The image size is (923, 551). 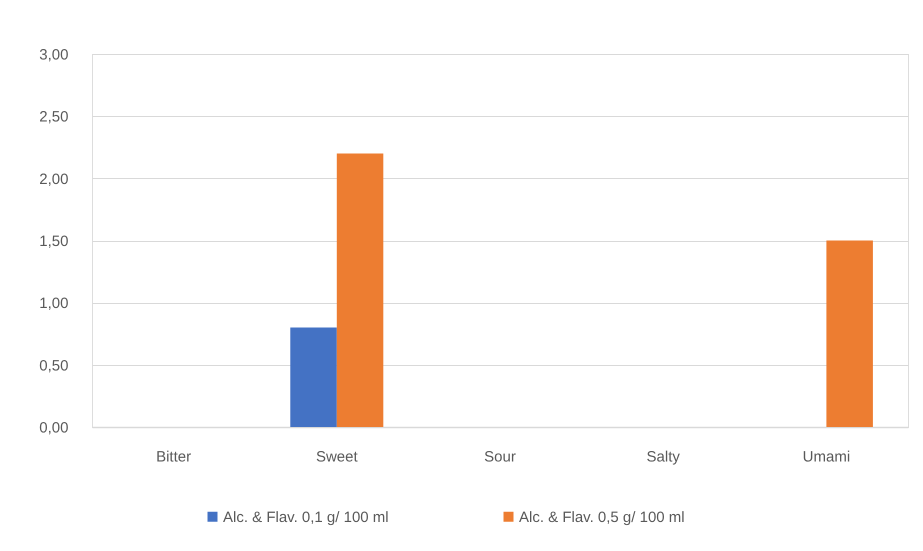 What do you see at coordinates (53, 365) in the screenshot?
I see `y-tick-label: 0,50` at bounding box center [53, 365].